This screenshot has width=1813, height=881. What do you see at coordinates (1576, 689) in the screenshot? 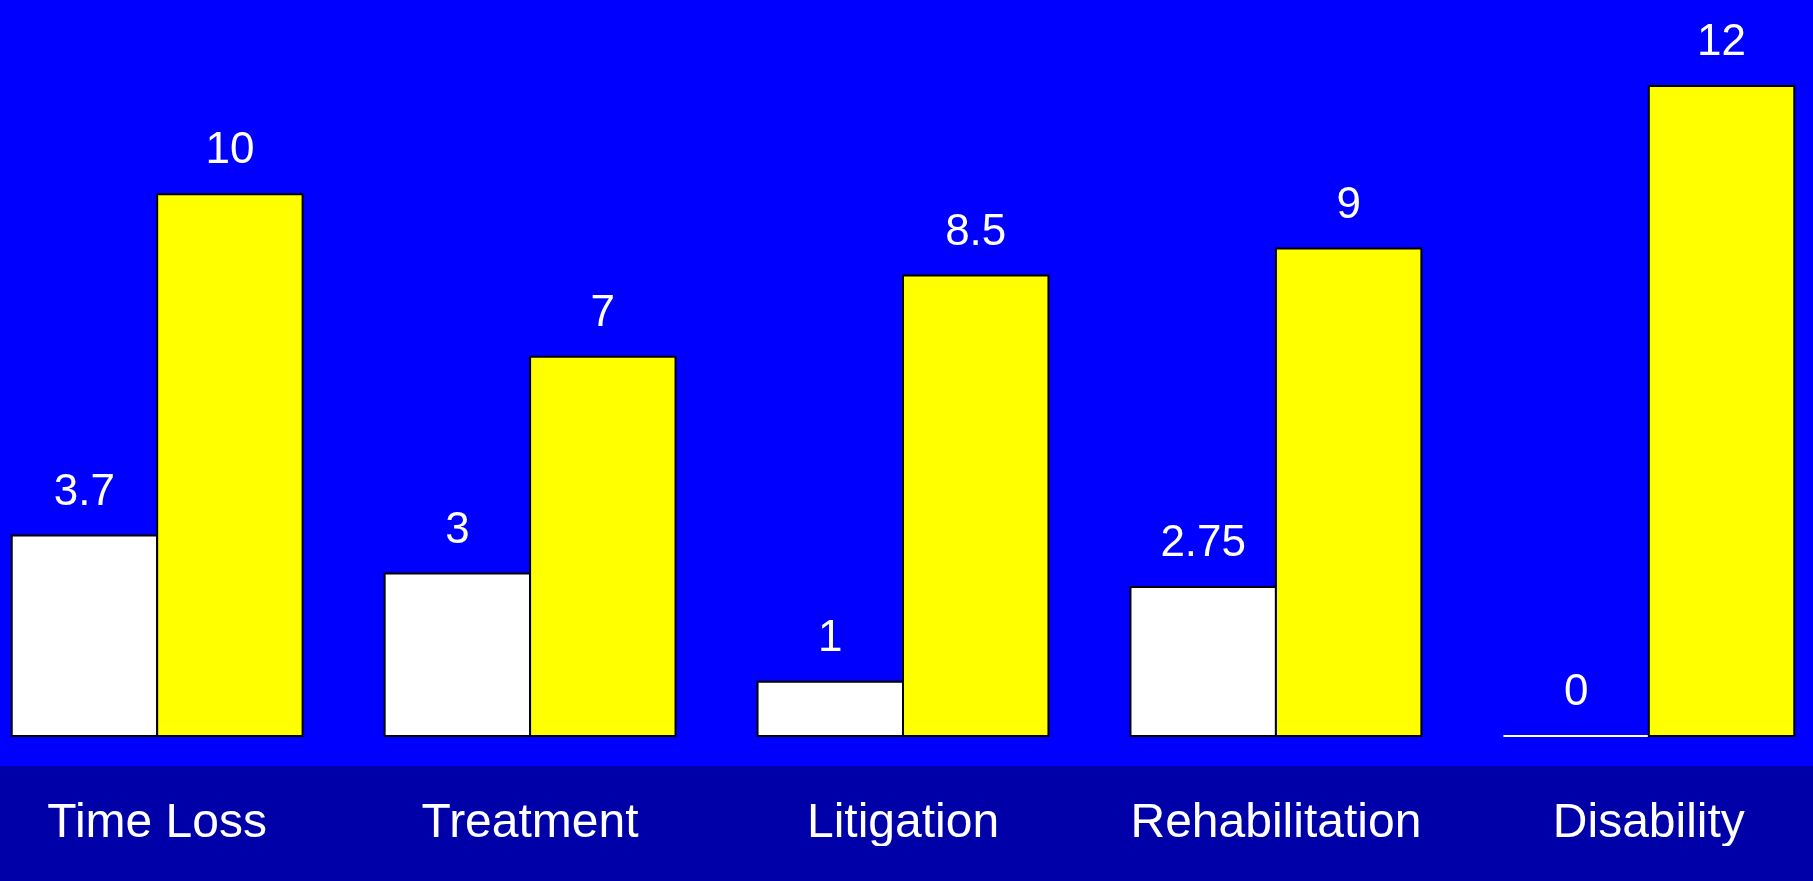
I see `data-label: 0` at bounding box center [1576, 689].